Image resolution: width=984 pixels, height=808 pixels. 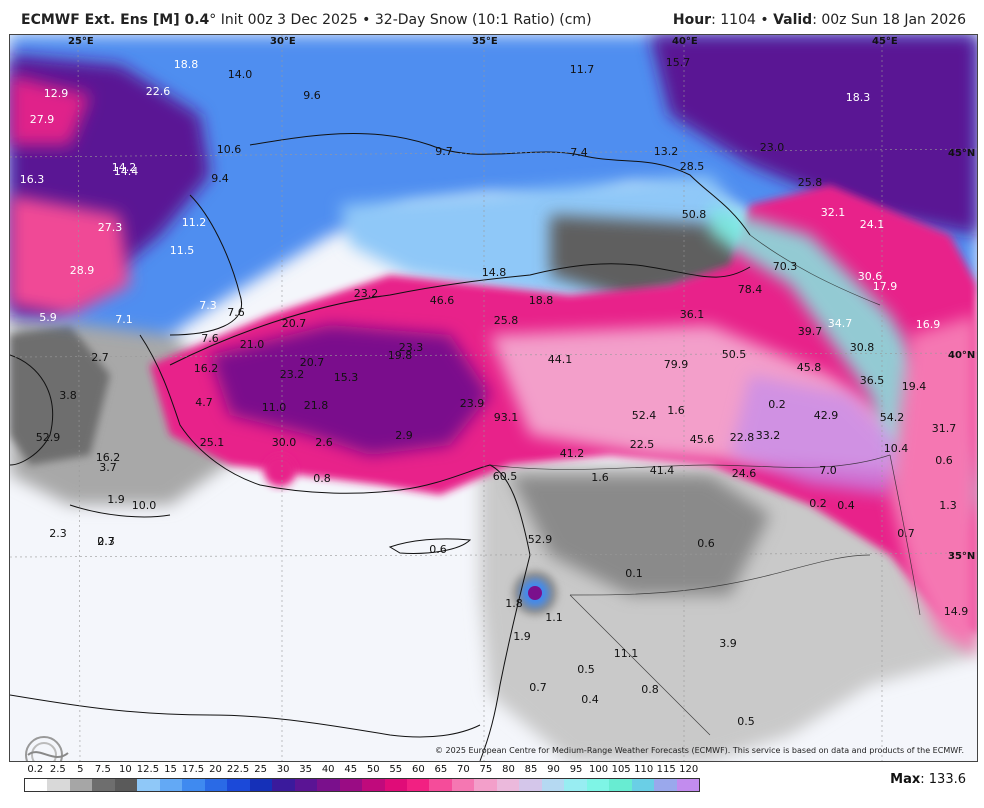 What do you see at coordinates (870, 276) in the screenshot?
I see `snow-value-label: 30.6` at bounding box center [870, 276].